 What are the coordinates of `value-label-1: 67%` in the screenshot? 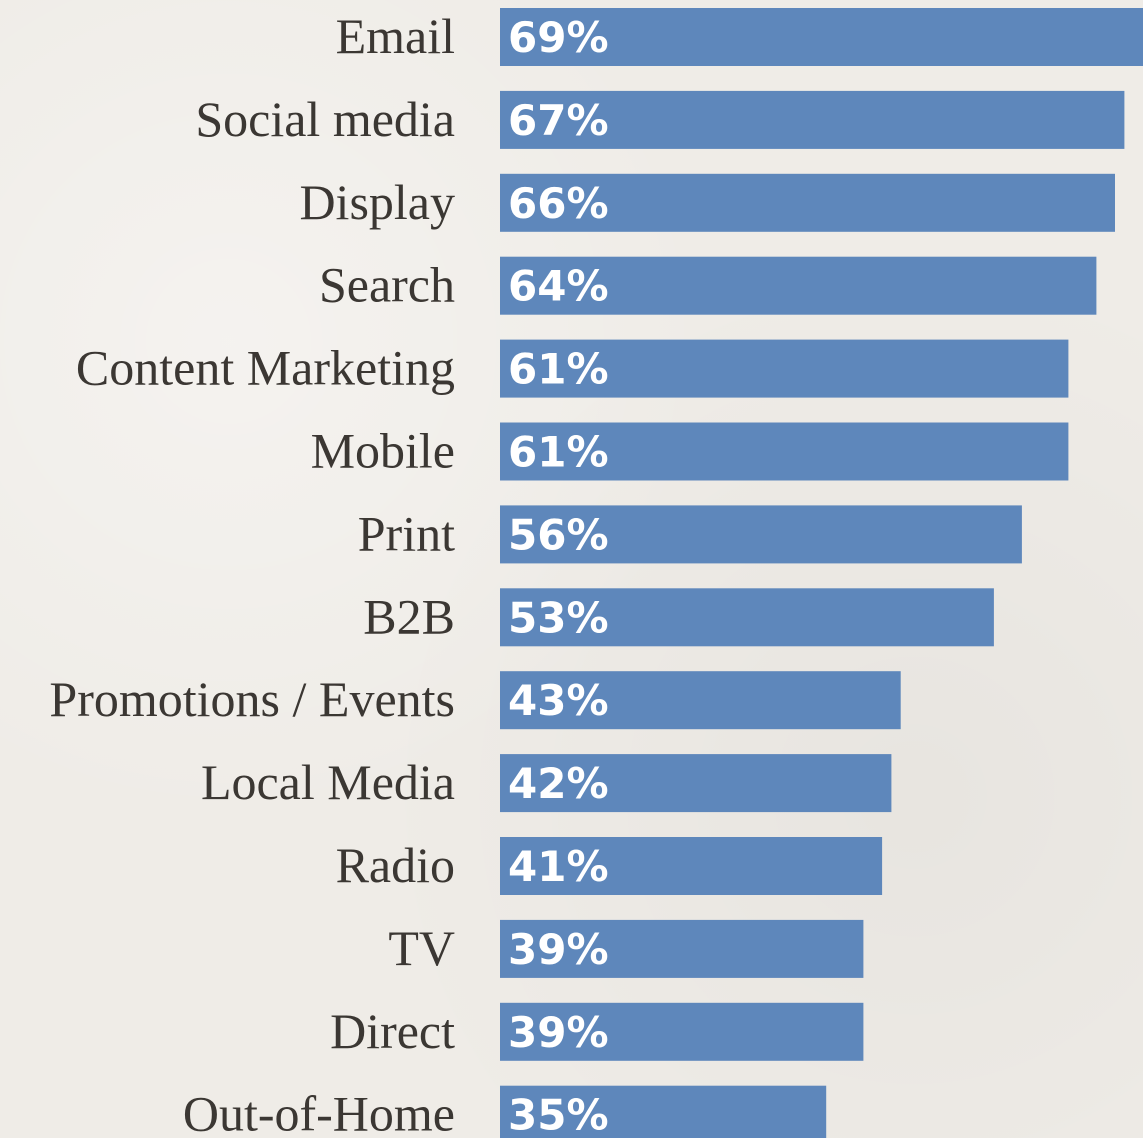 It's located at (558, 120).